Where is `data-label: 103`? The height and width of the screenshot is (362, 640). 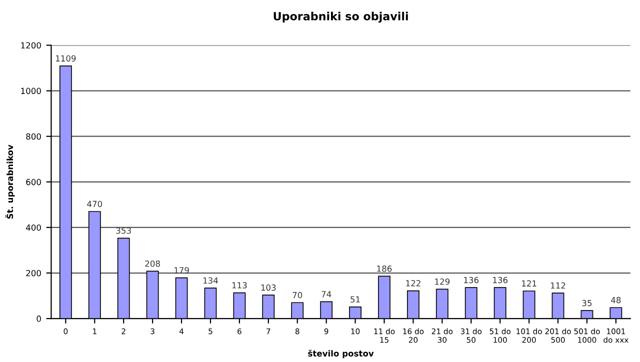
data-label: 103 is located at coordinates (268, 287).